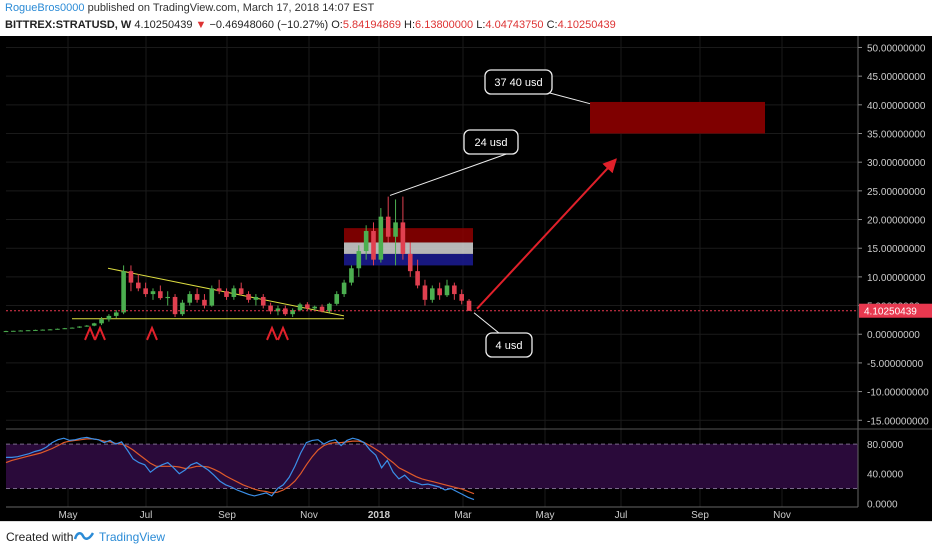 Image resolution: width=932 pixels, height=551 pixels. I want to click on callout-label: 24 usd, so click(490, 143).